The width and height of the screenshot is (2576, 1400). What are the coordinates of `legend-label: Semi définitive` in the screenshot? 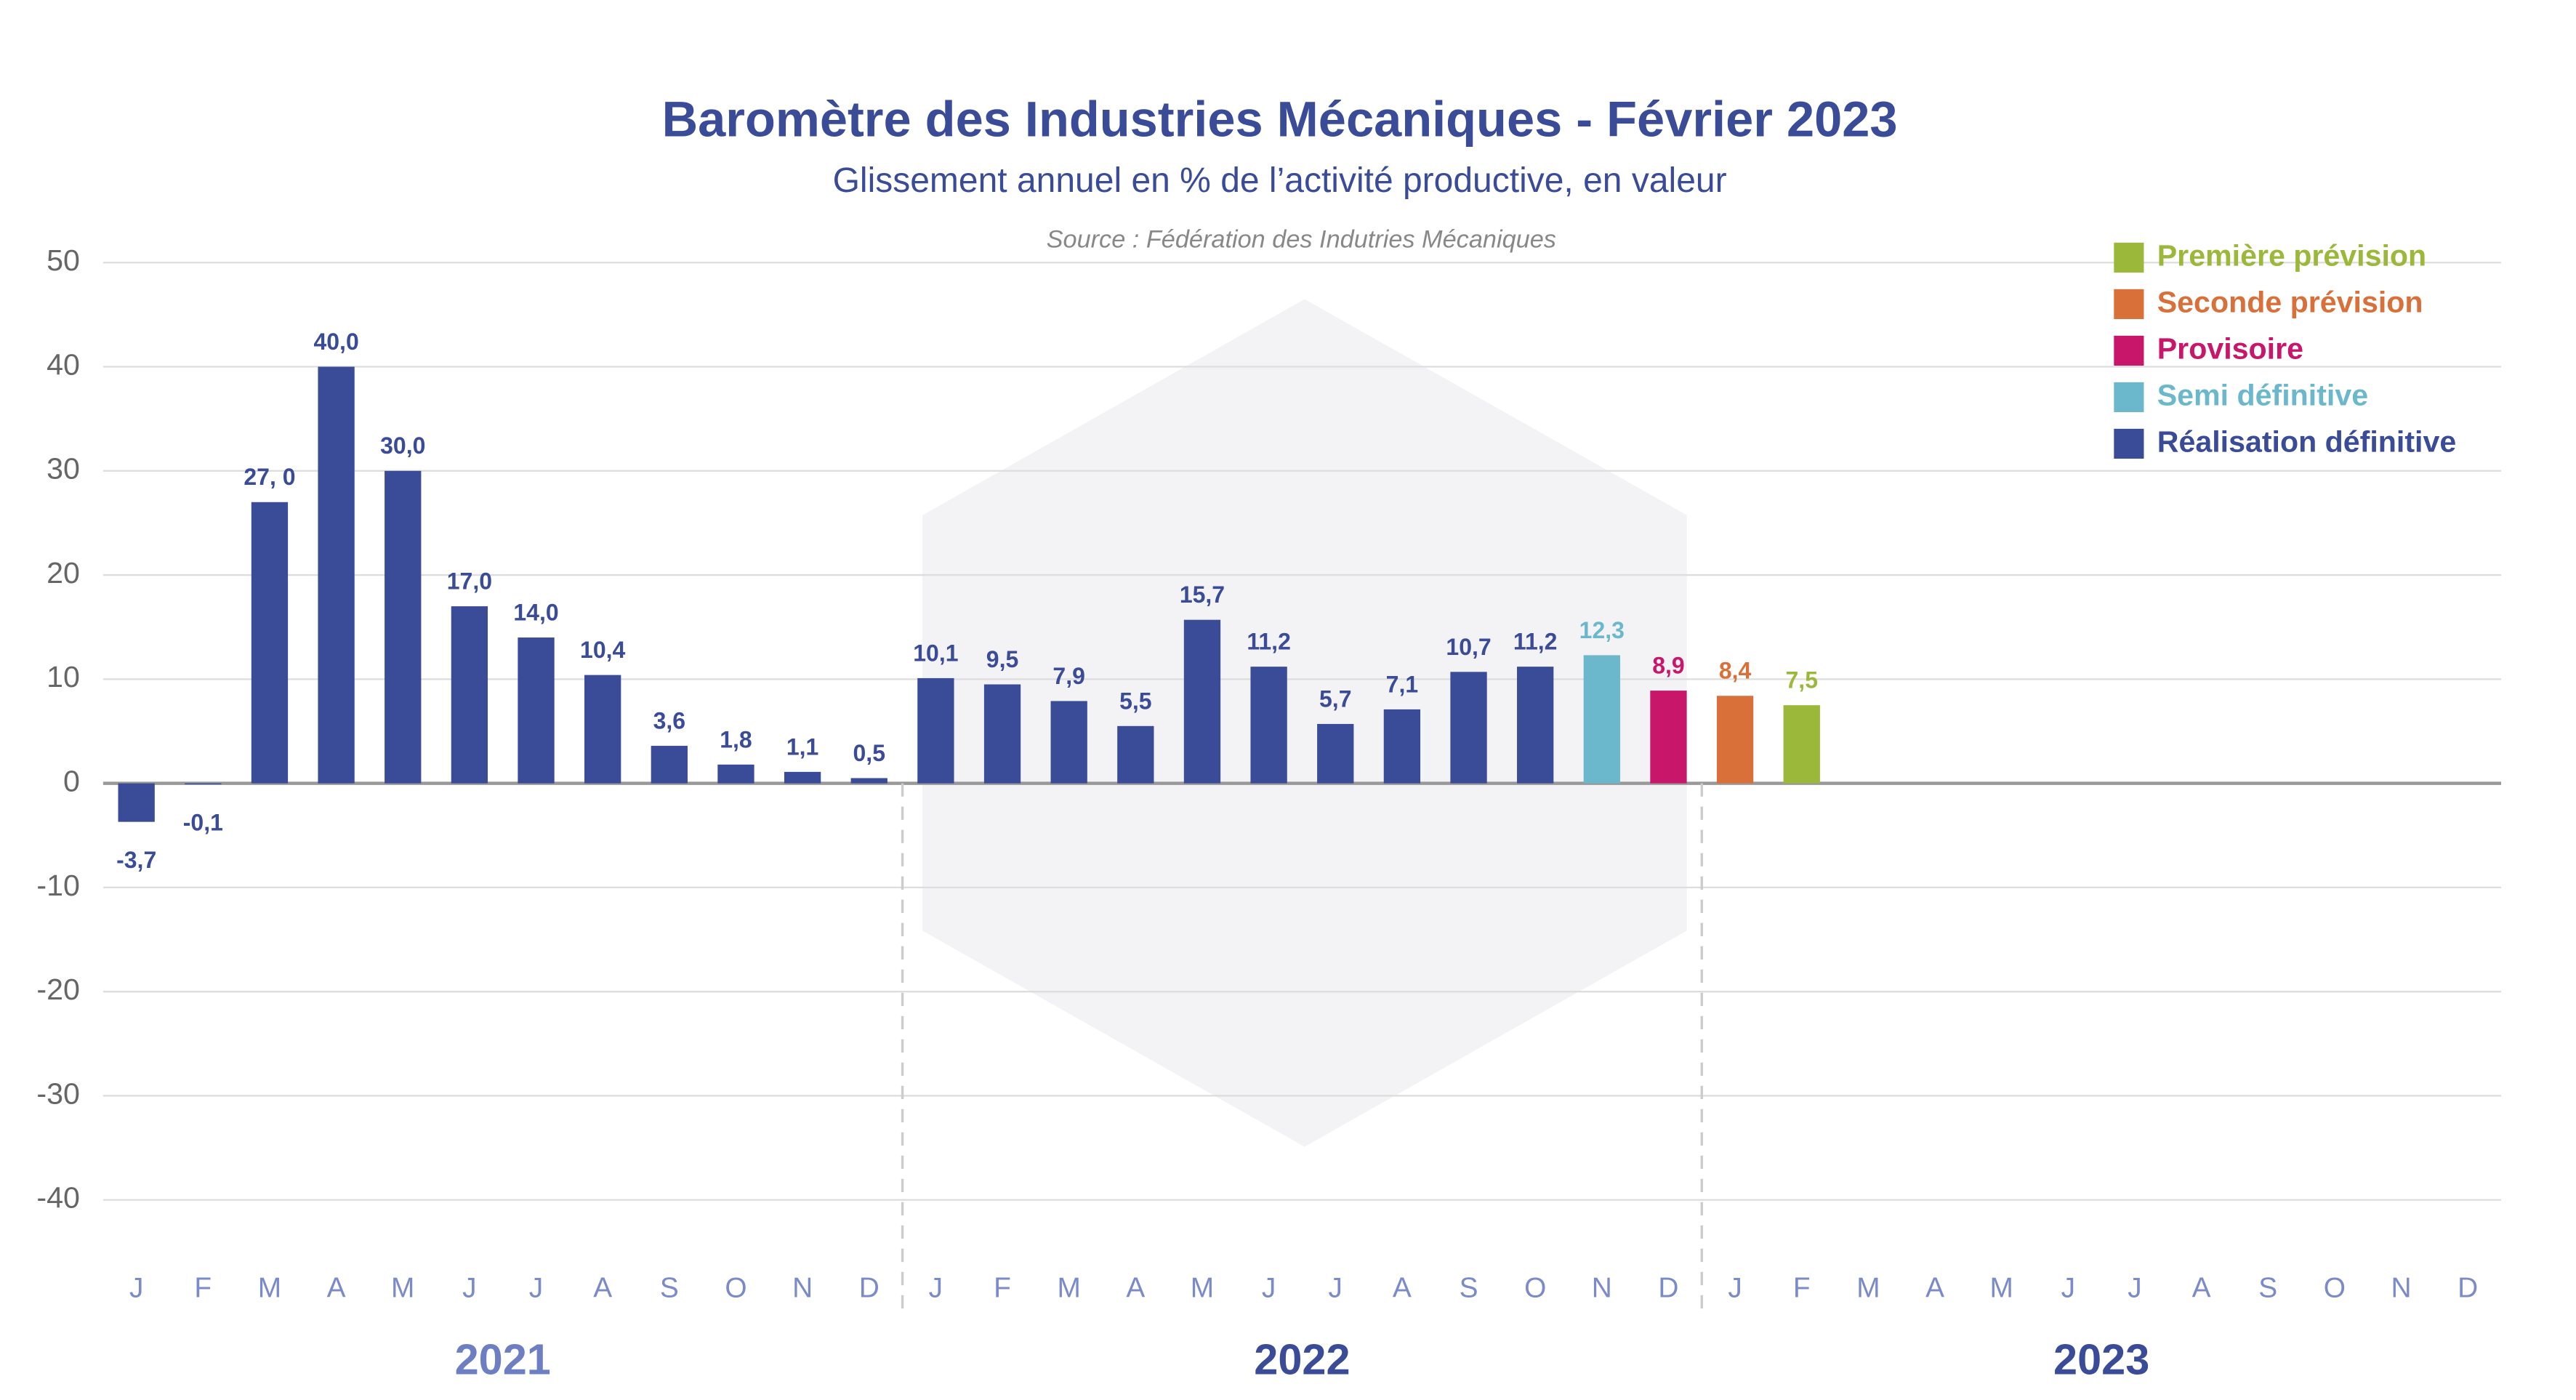 It's located at (2262, 394).